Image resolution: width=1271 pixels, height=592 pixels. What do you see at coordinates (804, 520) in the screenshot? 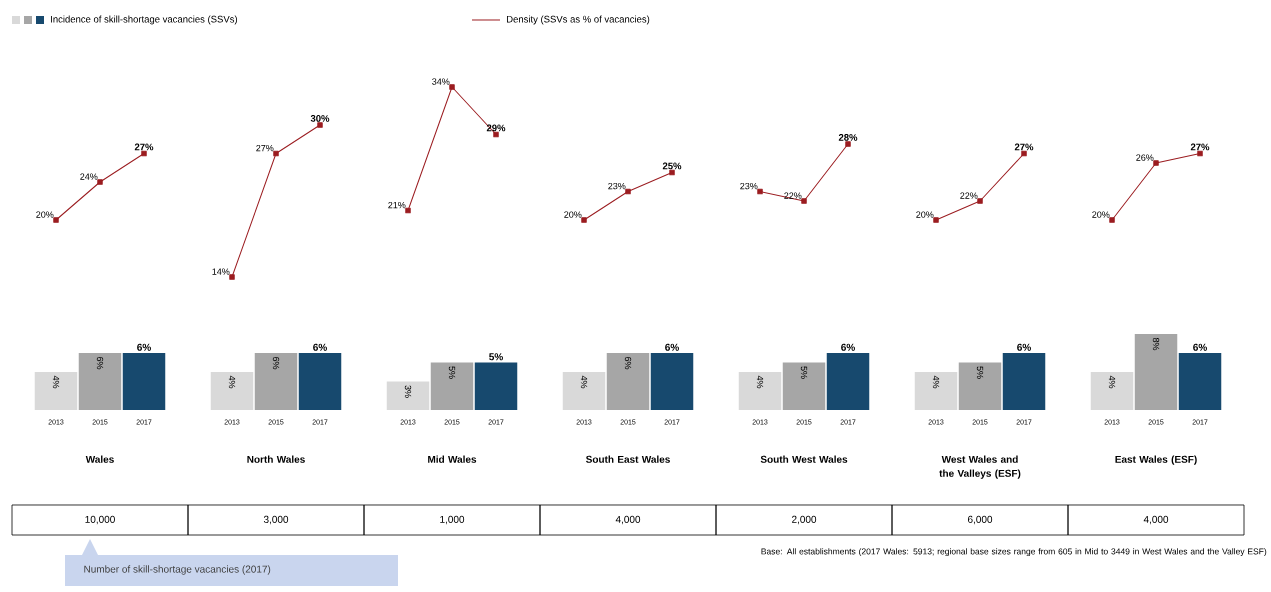
I see `text: 2,000` at bounding box center [804, 520].